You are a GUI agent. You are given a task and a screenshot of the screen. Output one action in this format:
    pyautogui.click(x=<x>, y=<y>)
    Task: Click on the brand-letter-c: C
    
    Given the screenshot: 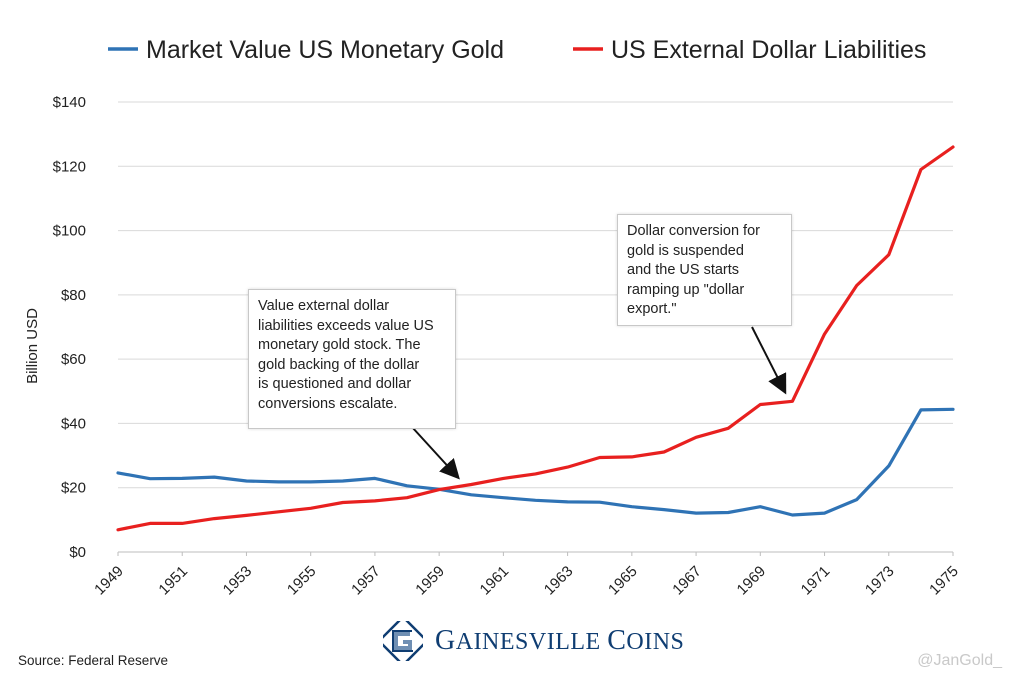 What is the action you would take?
    pyautogui.click(x=617, y=640)
    